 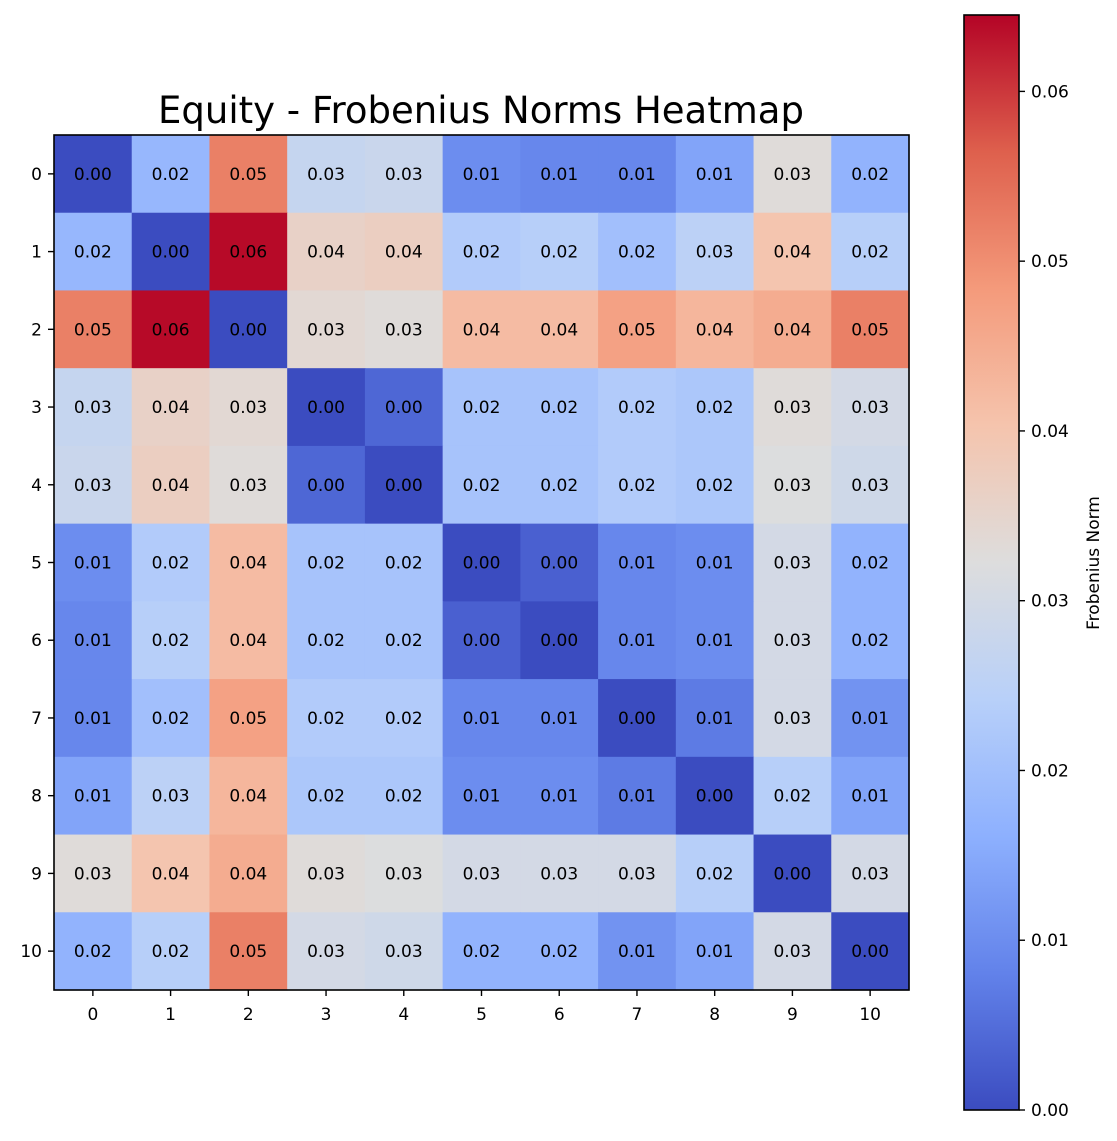 What do you see at coordinates (170, 1015) in the screenshot?
I see `x-tick-label: 1` at bounding box center [170, 1015].